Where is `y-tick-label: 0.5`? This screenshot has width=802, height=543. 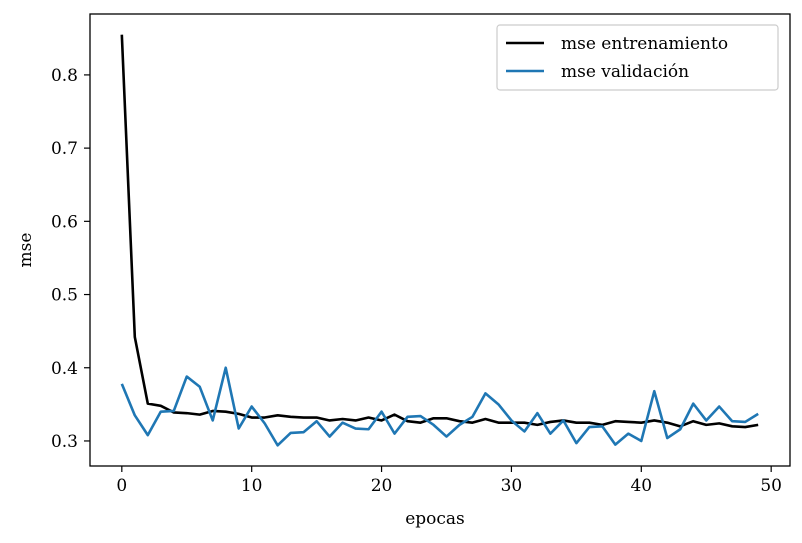
y-tick-label: 0.5 is located at coordinates (64, 296).